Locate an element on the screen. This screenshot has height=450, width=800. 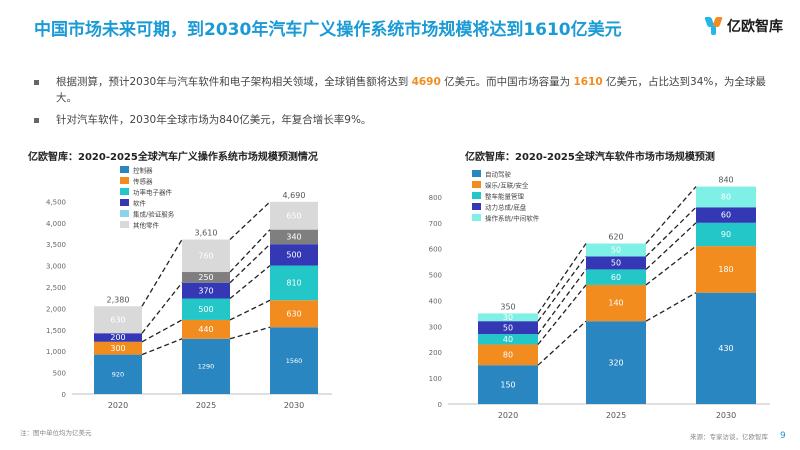
data-label: 630 is located at coordinates (117, 319).